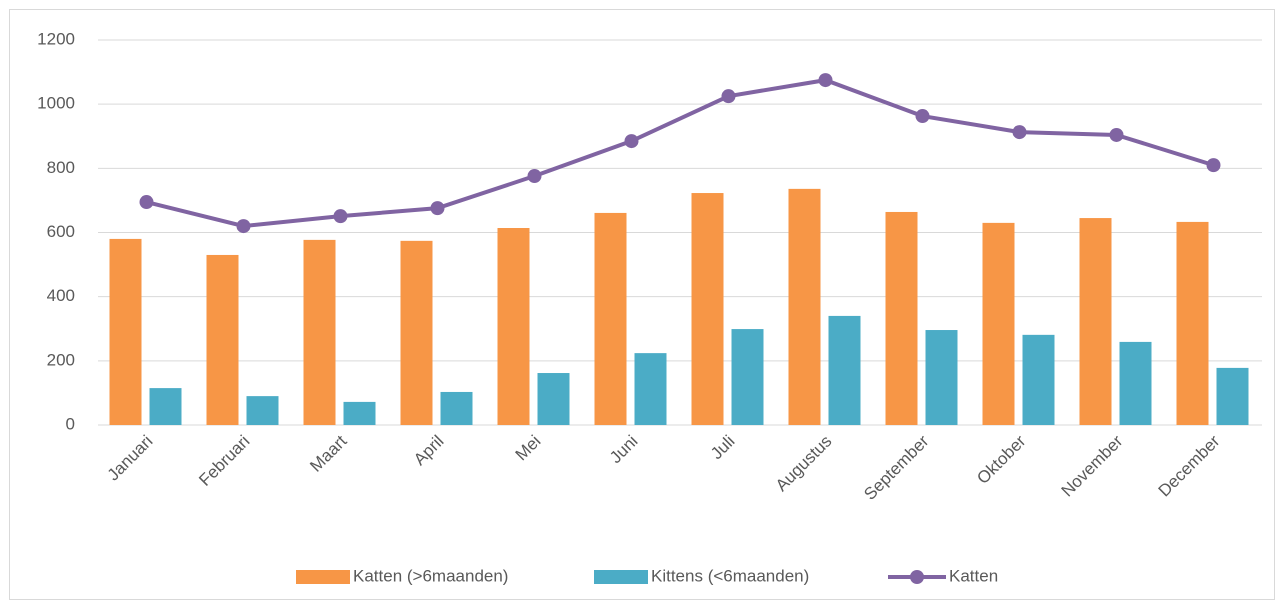 The image size is (1284, 609). What do you see at coordinates (70, 423) in the screenshot?
I see `y-tick-label: 0` at bounding box center [70, 423].